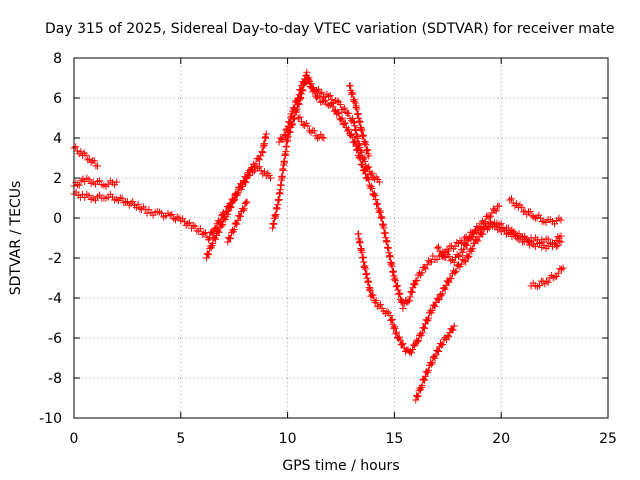 Image resolution: width=640 pixels, height=480 pixels. What do you see at coordinates (288, 439) in the screenshot?
I see `x-tick-label: 10` at bounding box center [288, 439].